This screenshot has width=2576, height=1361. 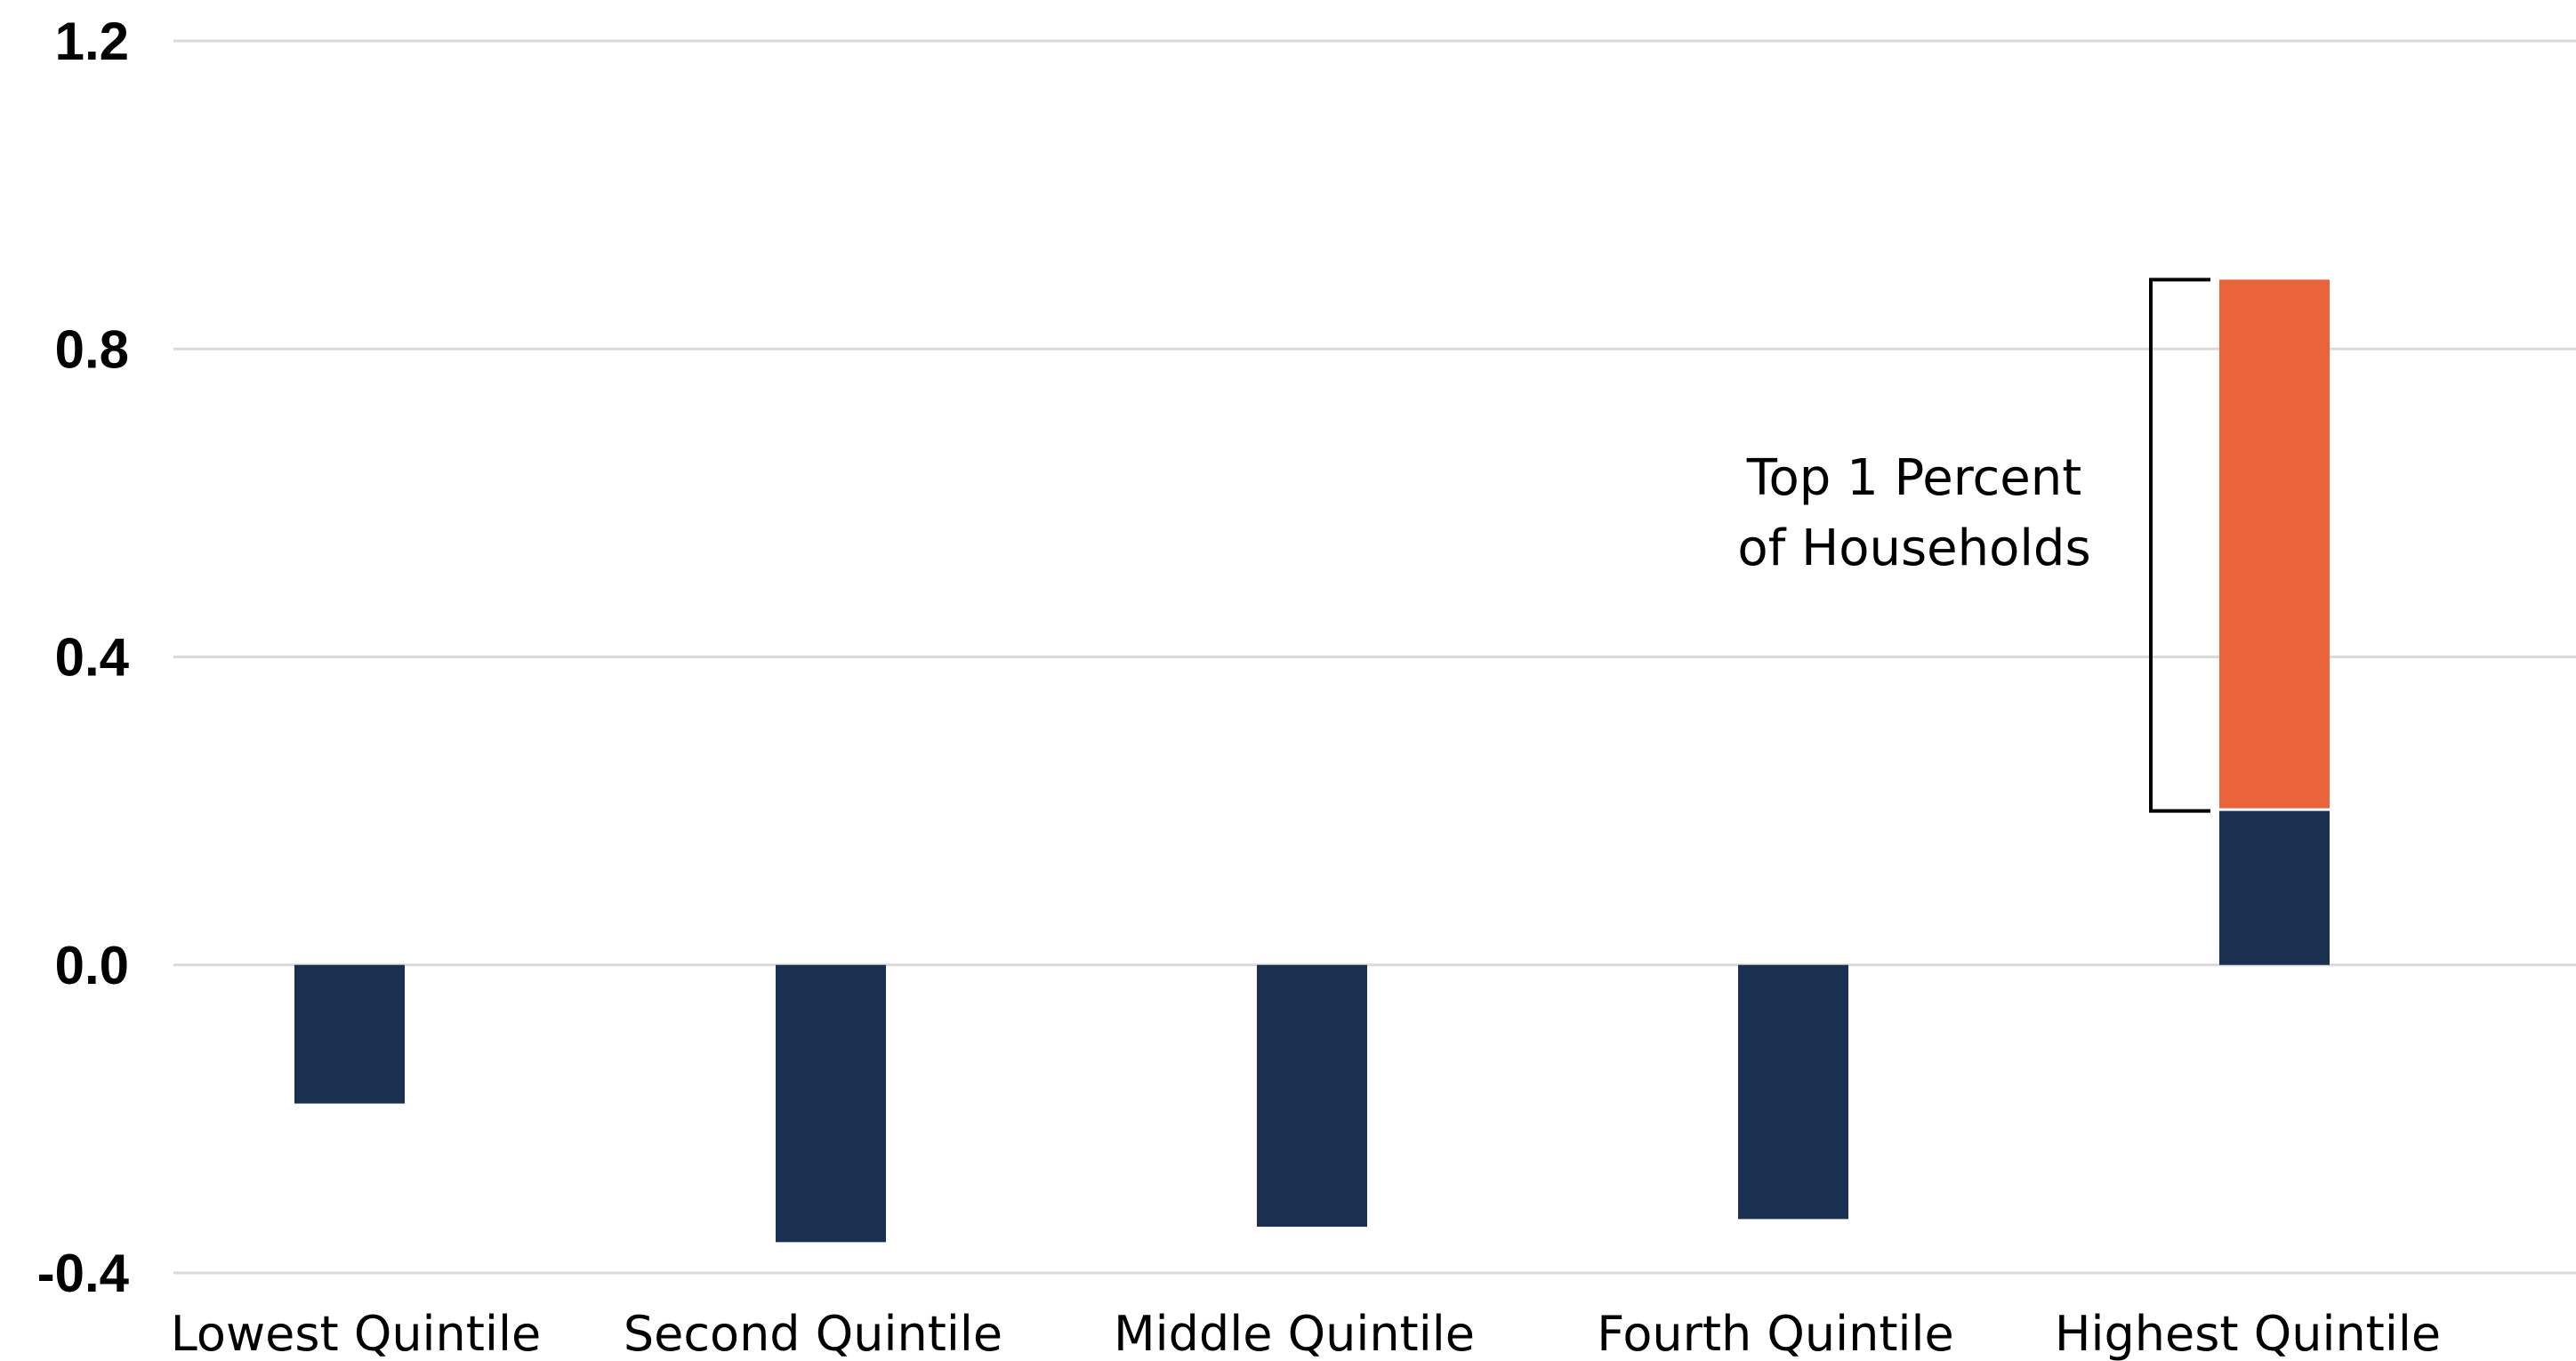 I want to click on x-category-label: Second Quintile, so click(x=813, y=1333).